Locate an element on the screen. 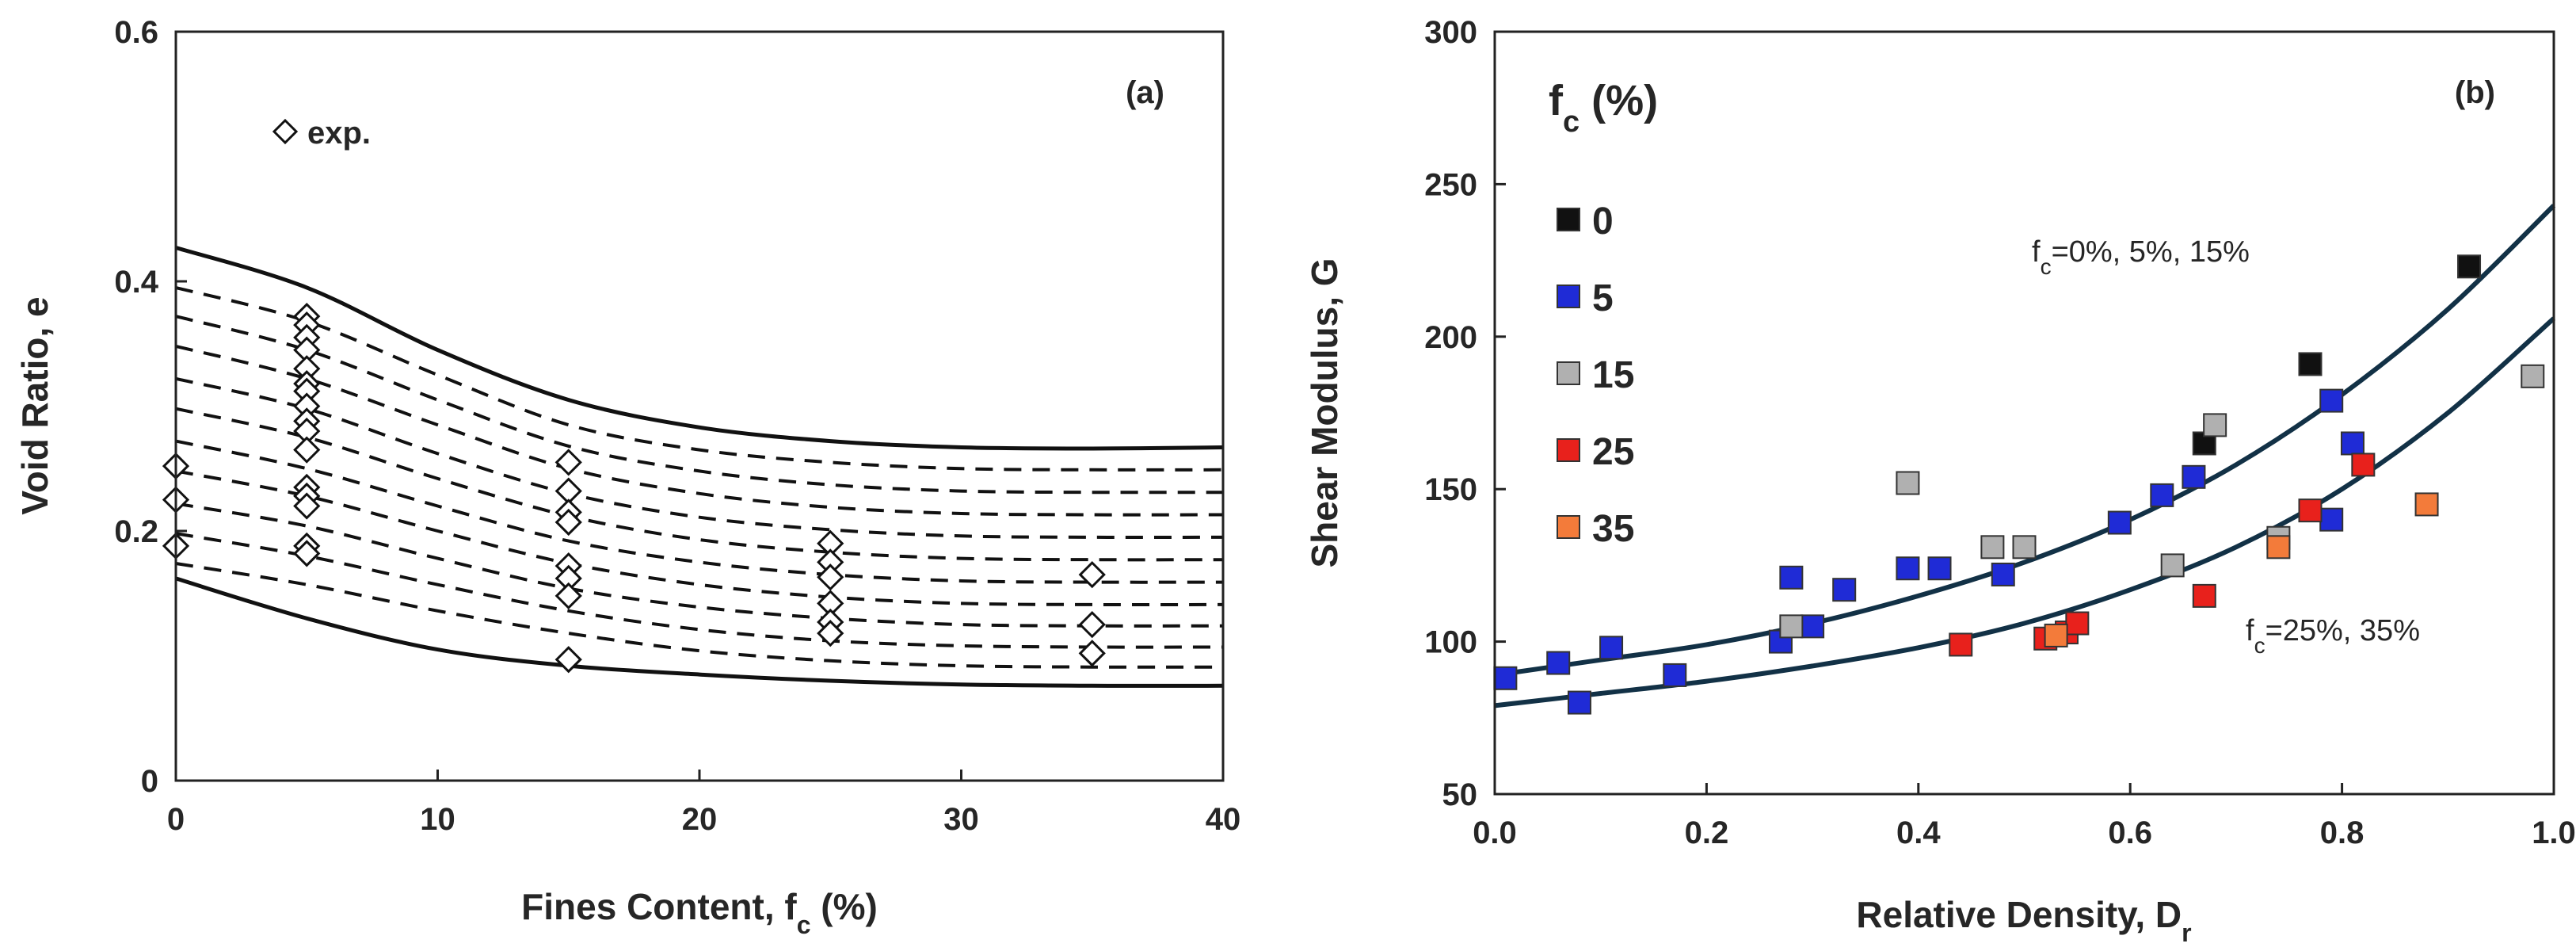 Image resolution: width=2576 pixels, height=951 pixels. fit-label-upper-tail: =0%, 5%, 15% is located at coordinates (2151, 252).